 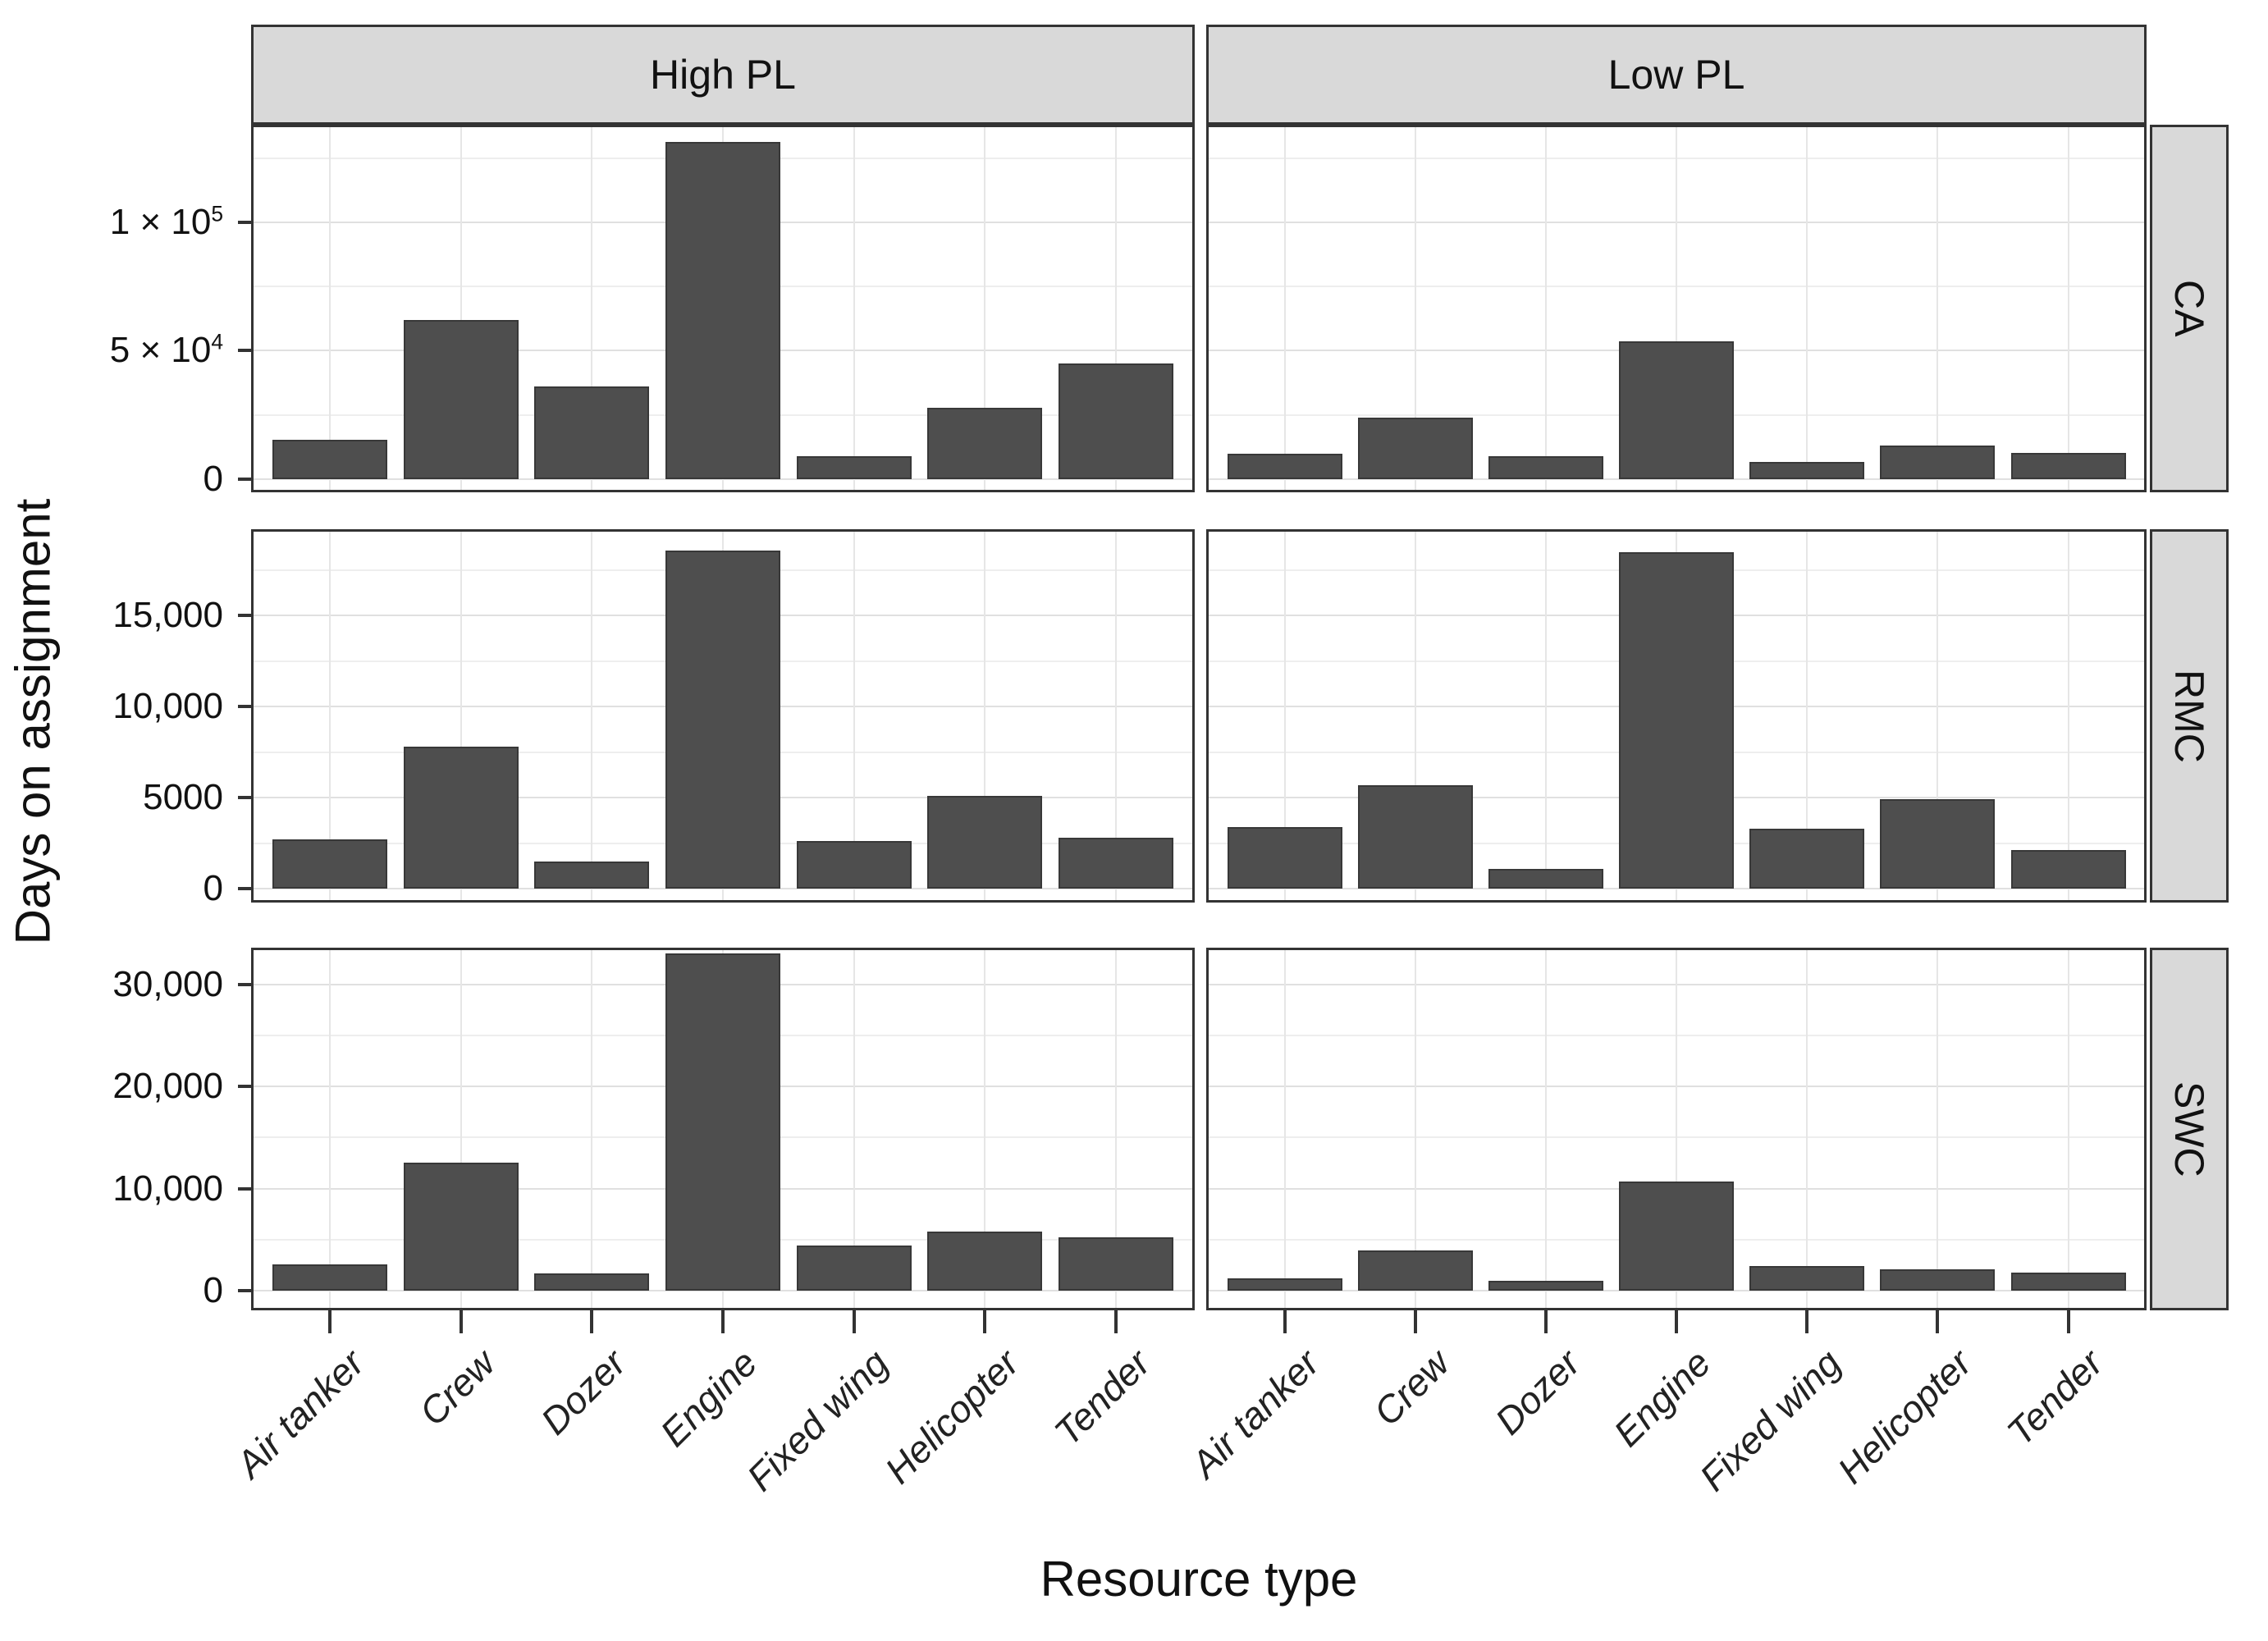 I want to click on facet-col-strip-low-pl: Low PL, so click(x=1677, y=75).